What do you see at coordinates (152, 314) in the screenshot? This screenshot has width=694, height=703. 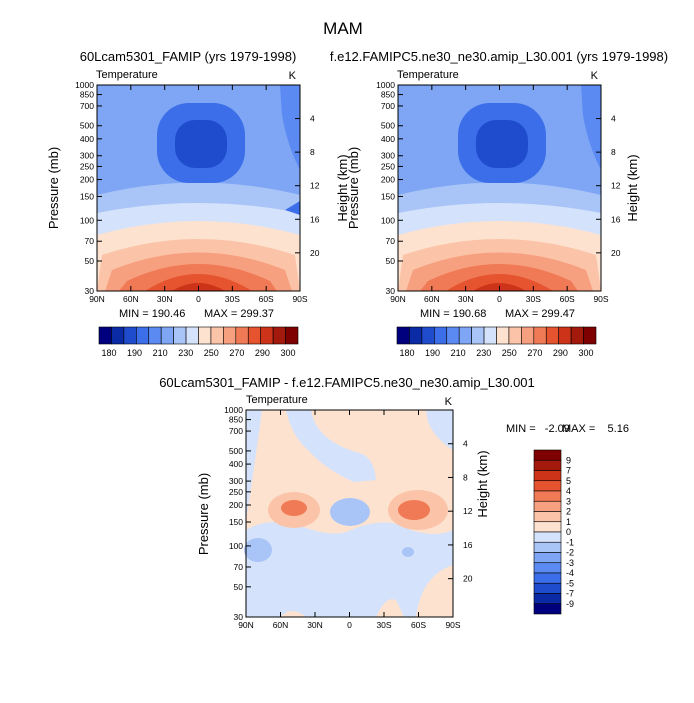 I see `panel-1-min-label: MIN = 190.46` at bounding box center [152, 314].